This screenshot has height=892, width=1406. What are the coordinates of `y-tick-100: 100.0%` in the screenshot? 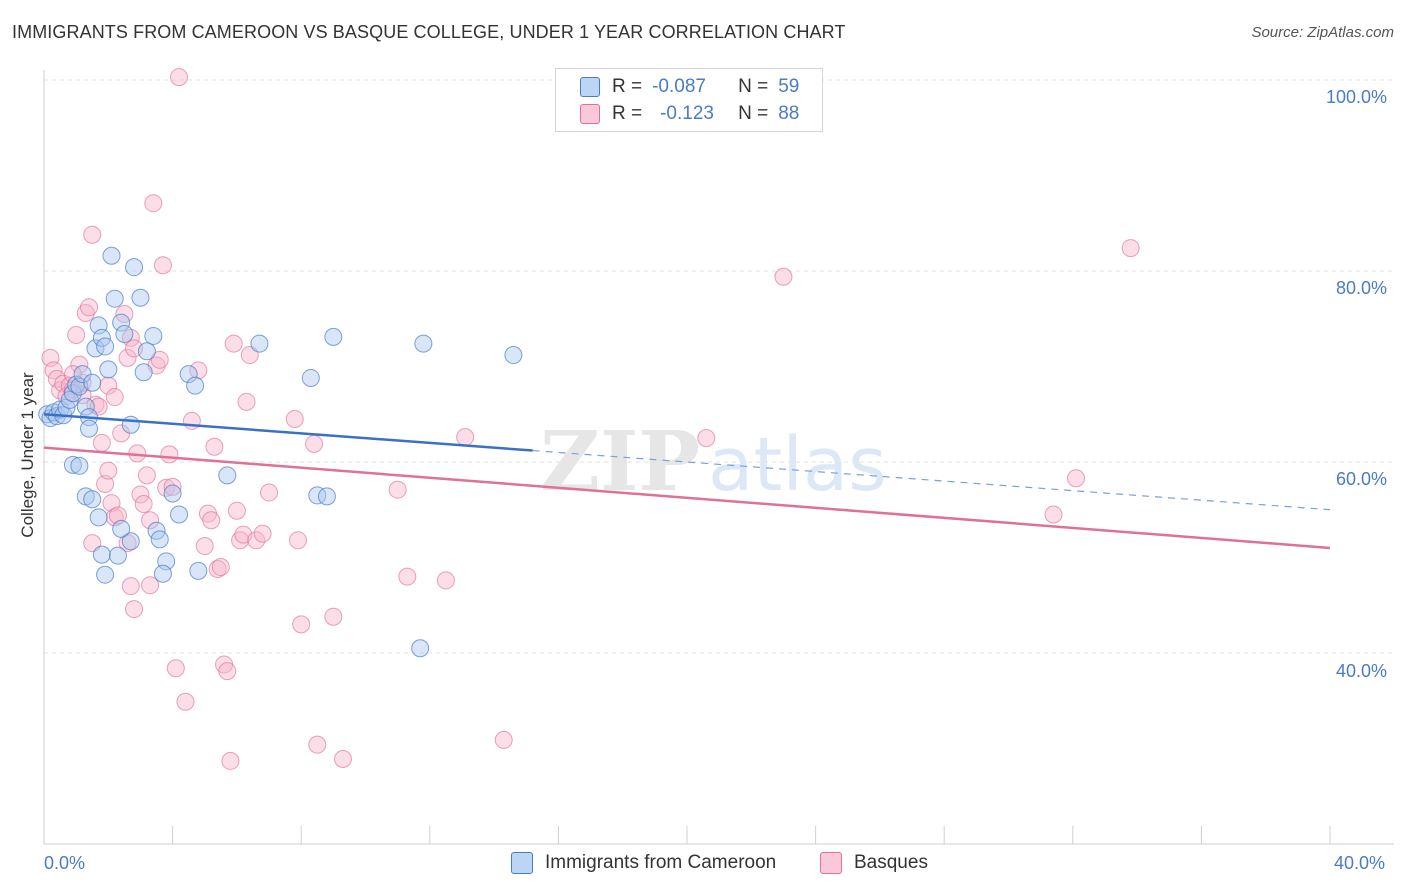 It's located at (1357, 97).